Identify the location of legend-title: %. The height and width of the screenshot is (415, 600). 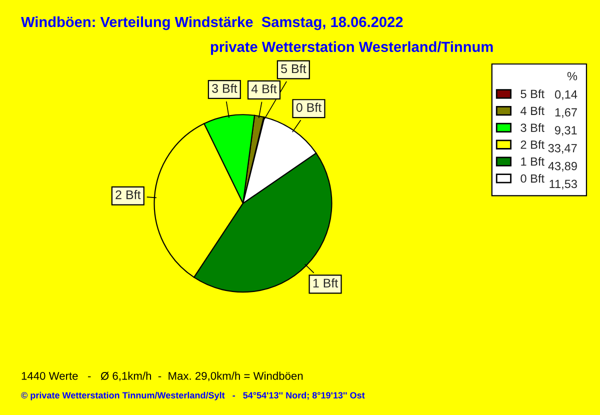
(572, 76).